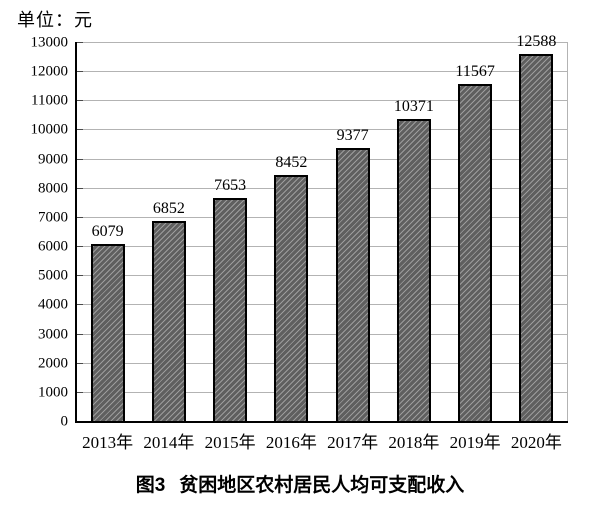 The image size is (600, 509). Describe the element at coordinates (536, 238) in the screenshot. I see `bar-2020年` at that location.